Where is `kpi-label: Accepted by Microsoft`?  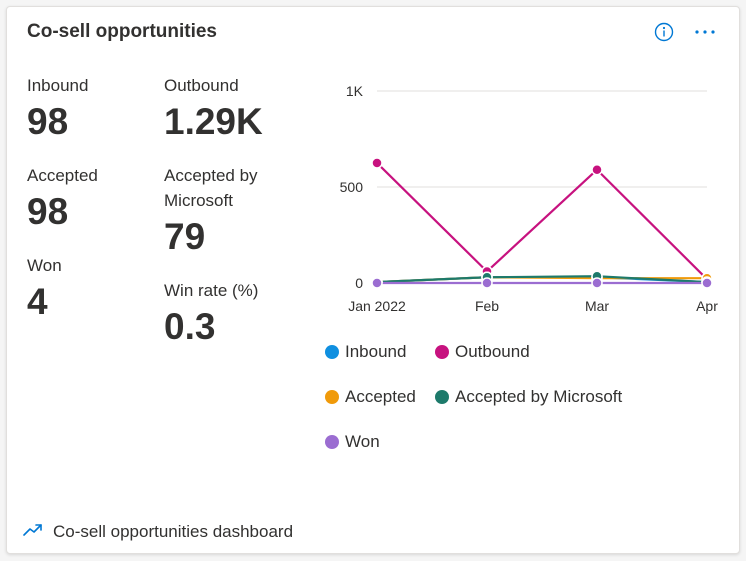 kpi-label: Accepted by Microsoft is located at coordinates (211, 188).